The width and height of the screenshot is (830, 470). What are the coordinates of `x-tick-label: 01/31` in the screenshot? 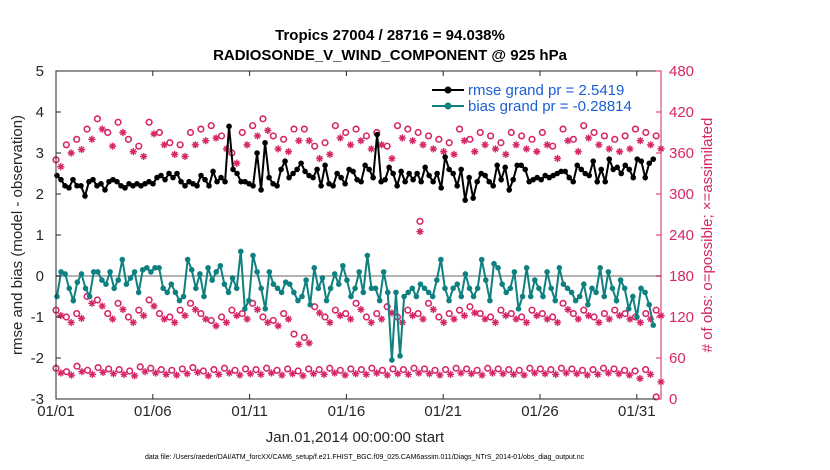 It's located at (637, 411).